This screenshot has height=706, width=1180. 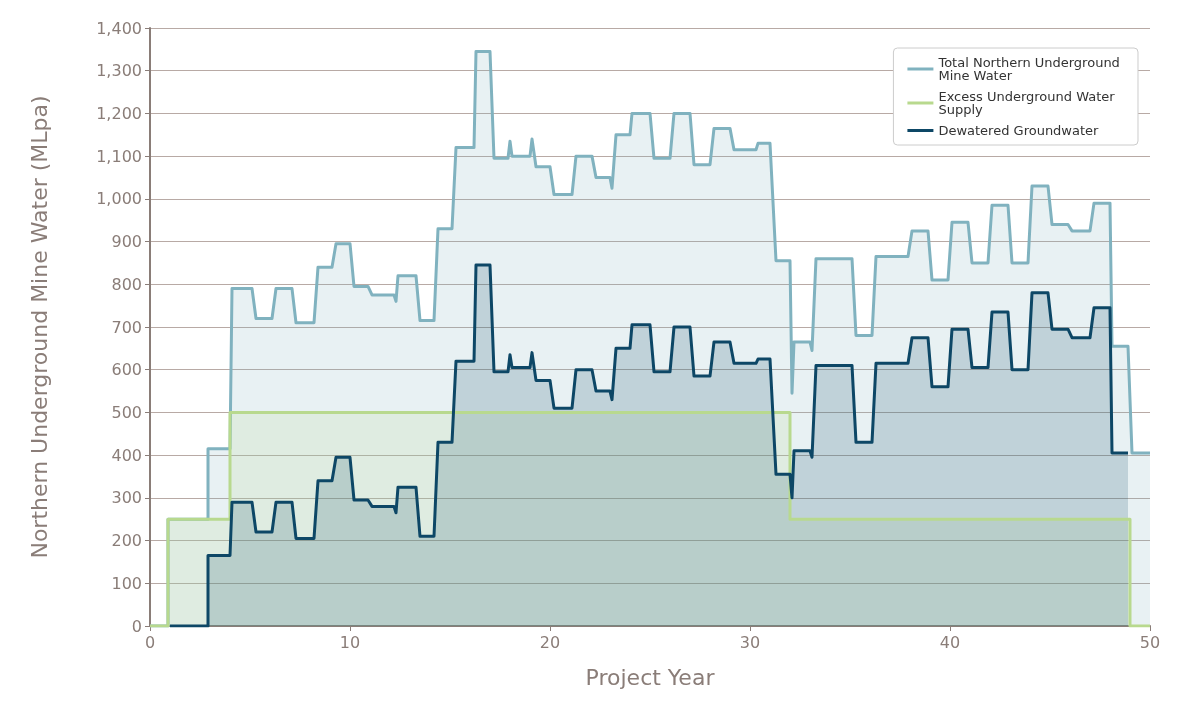 I want to click on y-tick-label: 1,000, so click(x=119, y=199).